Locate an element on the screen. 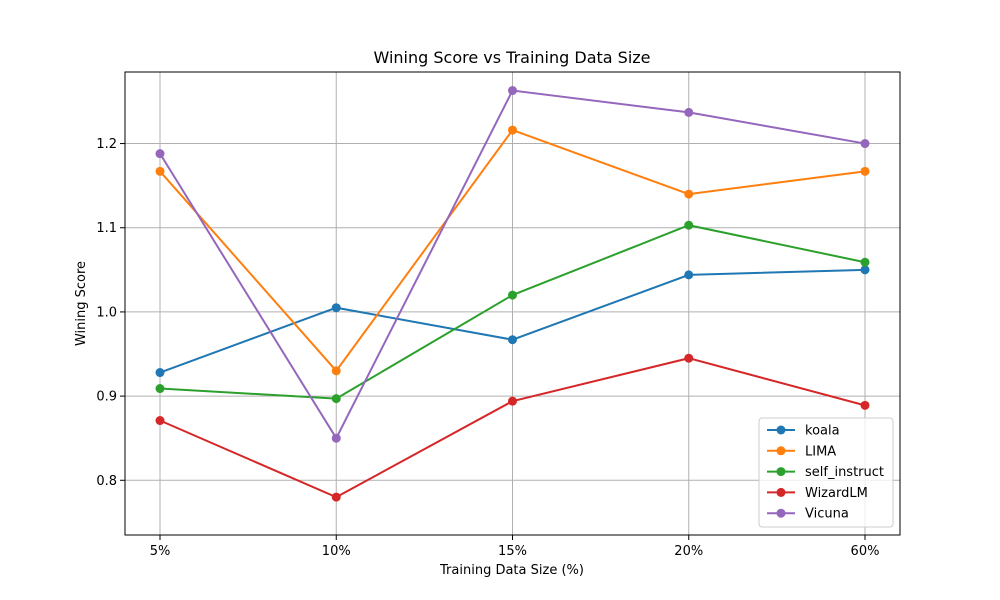 This screenshot has width=1000, height=600. legend-item: self_instruct is located at coordinates (825, 472).